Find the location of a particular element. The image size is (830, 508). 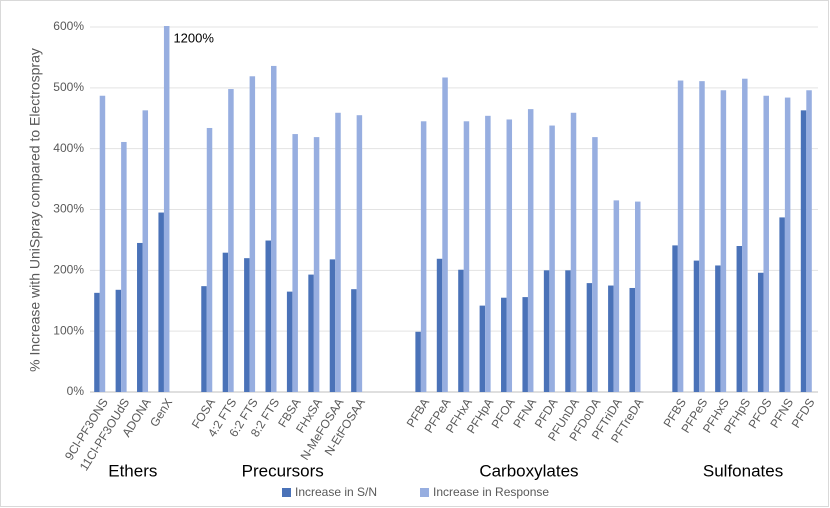

y-tick-label: 500% is located at coordinates (68, 87).